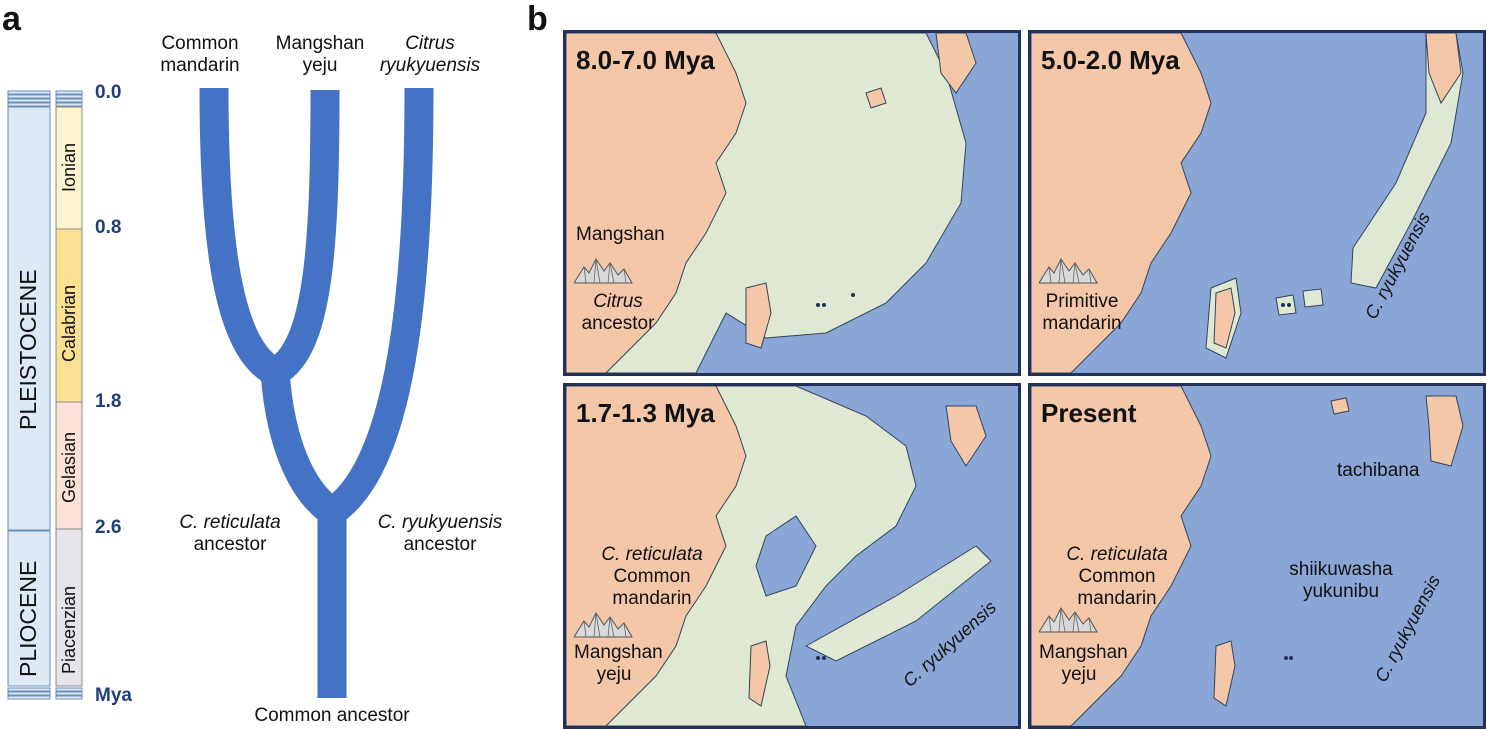 This screenshot has height=729, width=1487. I want to click on map-4-shapes, so click(1257, 556).